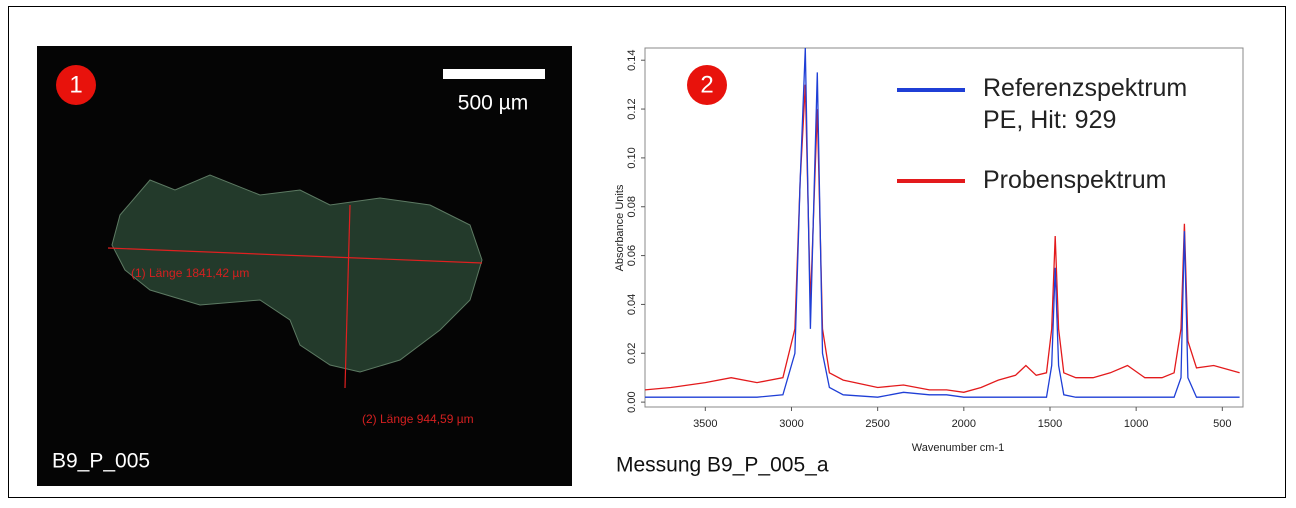 Image resolution: width=1296 pixels, height=508 pixels. Describe the element at coordinates (1050, 424) in the screenshot. I see `x-tick-label: 1500` at that location.